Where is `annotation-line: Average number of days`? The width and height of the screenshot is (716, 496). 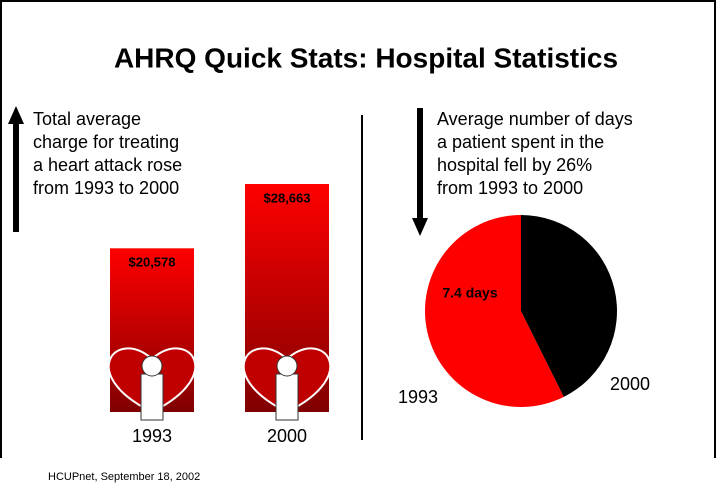 annotation-line: Average number of days is located at coordinates (535, 119).